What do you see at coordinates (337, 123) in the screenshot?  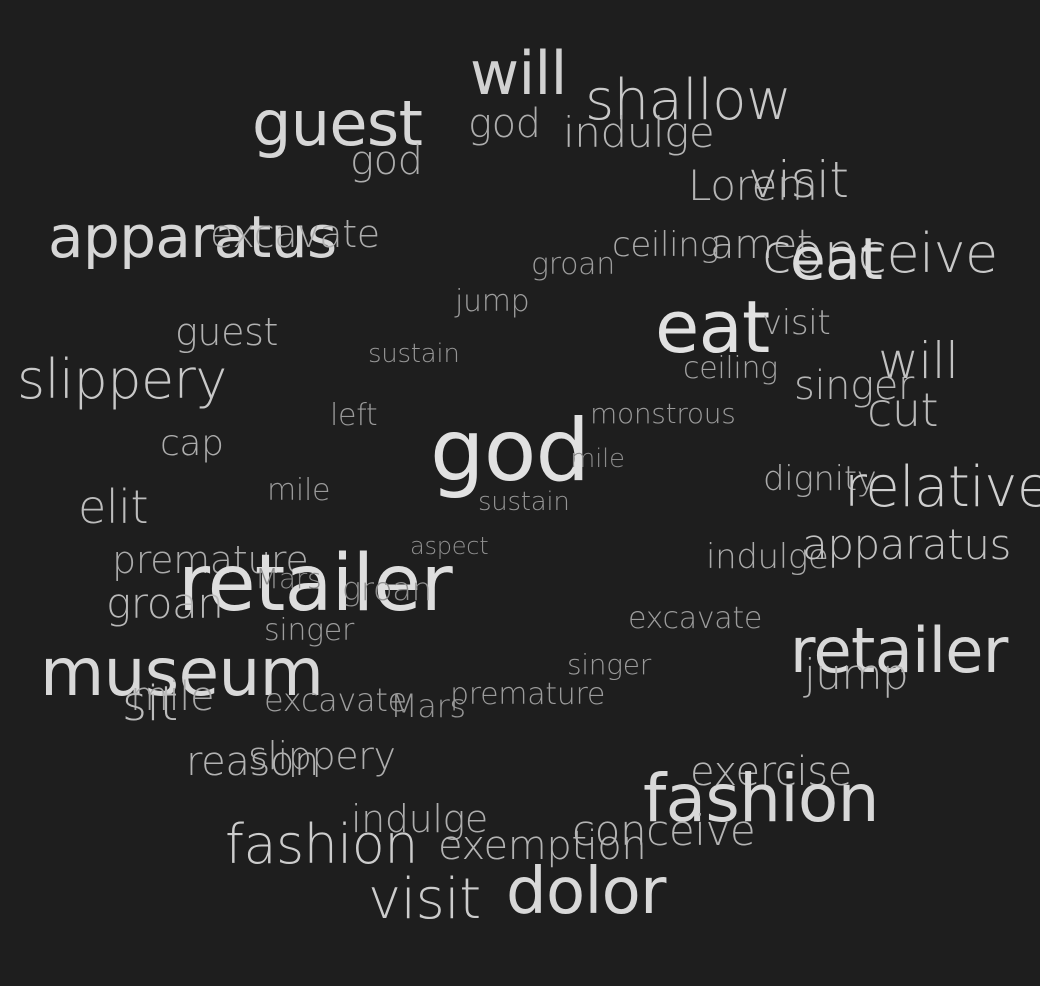 I see `word-guest-2: guest` at bounding box center [337, 123].